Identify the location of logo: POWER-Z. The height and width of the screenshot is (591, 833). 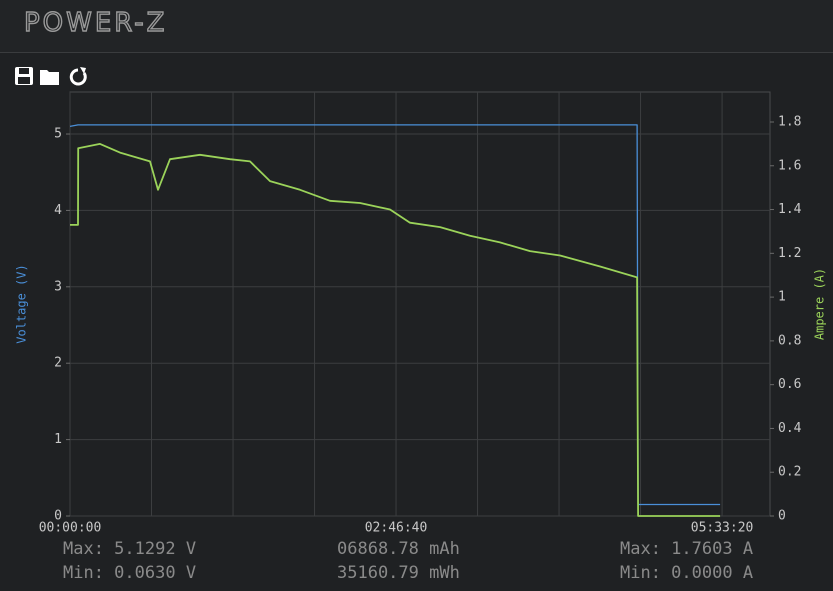
(95, 22).